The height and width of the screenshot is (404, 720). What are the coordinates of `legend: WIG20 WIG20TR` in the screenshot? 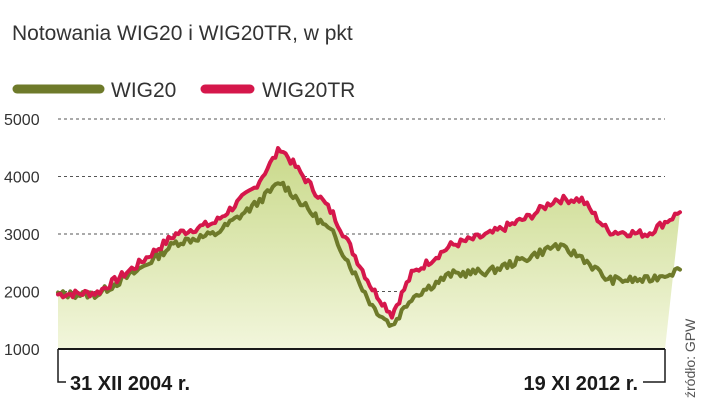 It's located at (183, 90).